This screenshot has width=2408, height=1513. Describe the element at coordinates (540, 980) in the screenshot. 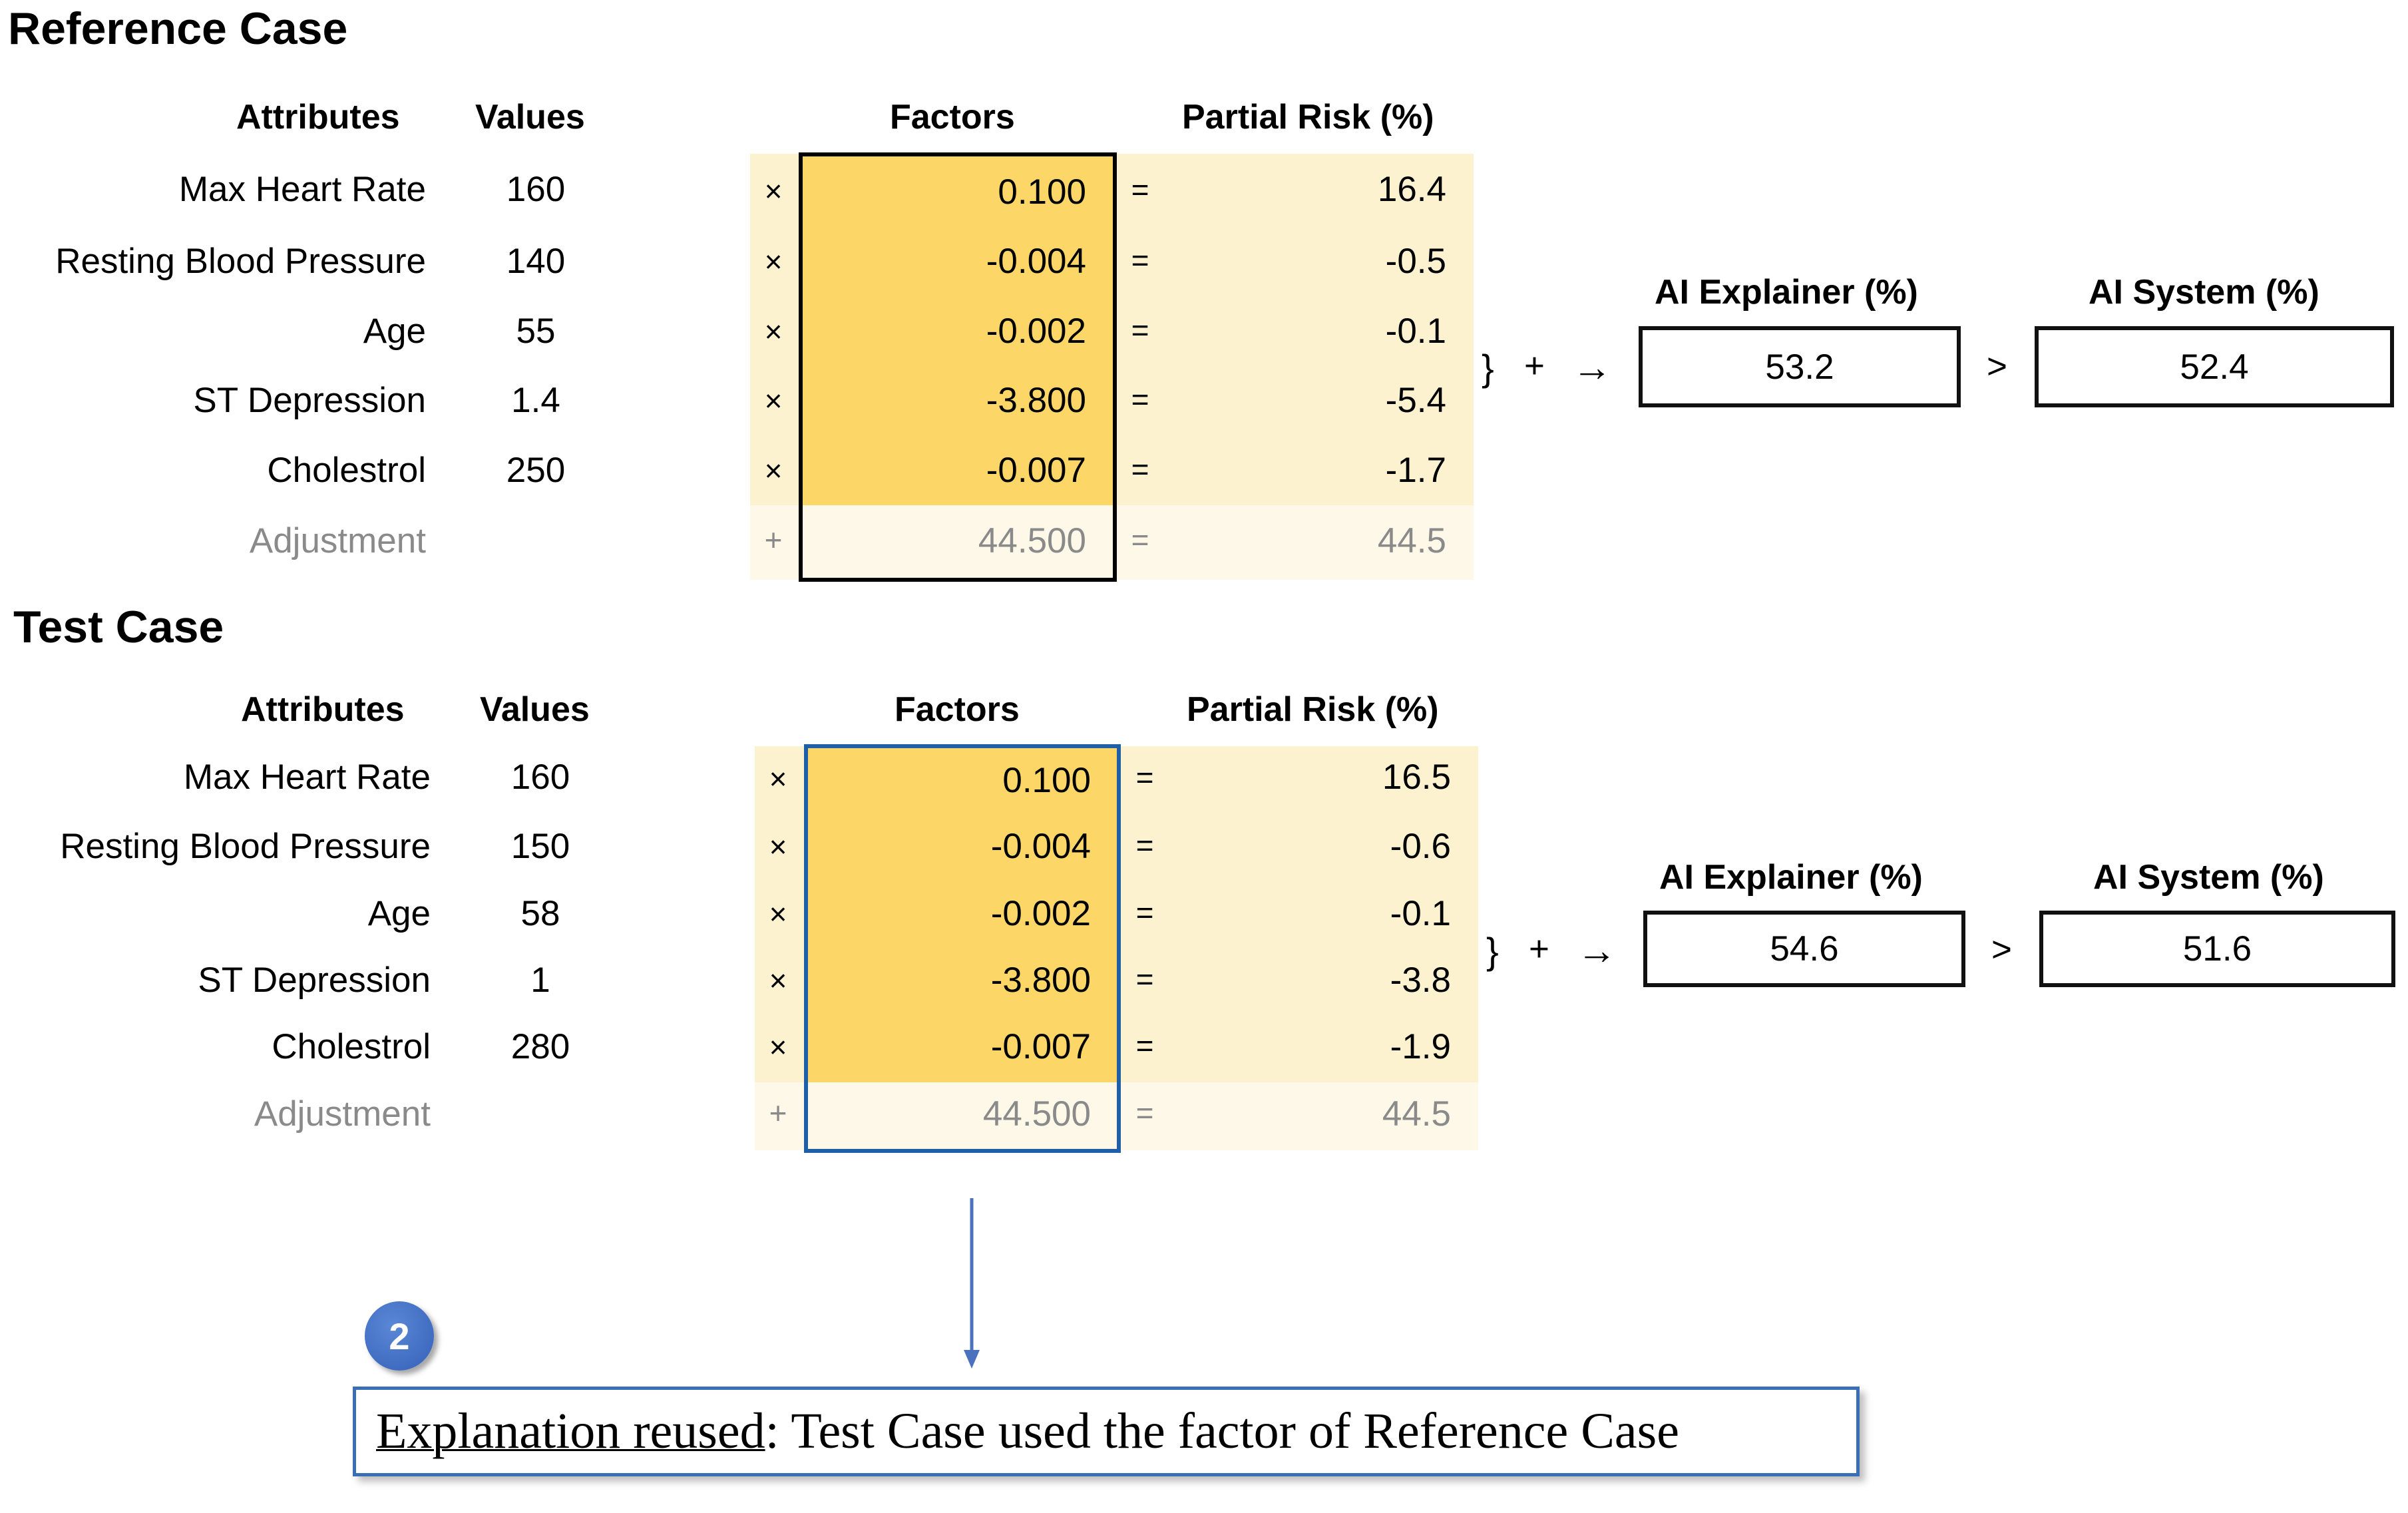

I see `value-st-depression: 1` at that location.